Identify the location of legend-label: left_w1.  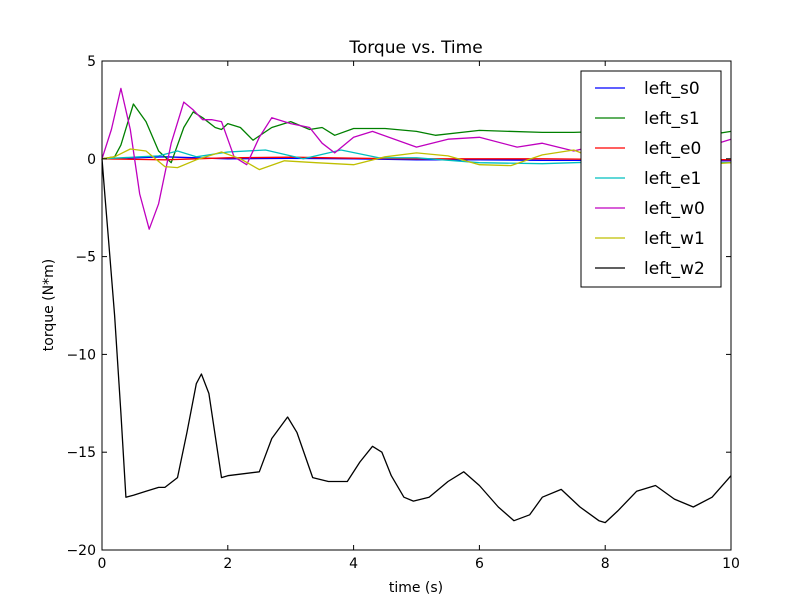
(674, 239).